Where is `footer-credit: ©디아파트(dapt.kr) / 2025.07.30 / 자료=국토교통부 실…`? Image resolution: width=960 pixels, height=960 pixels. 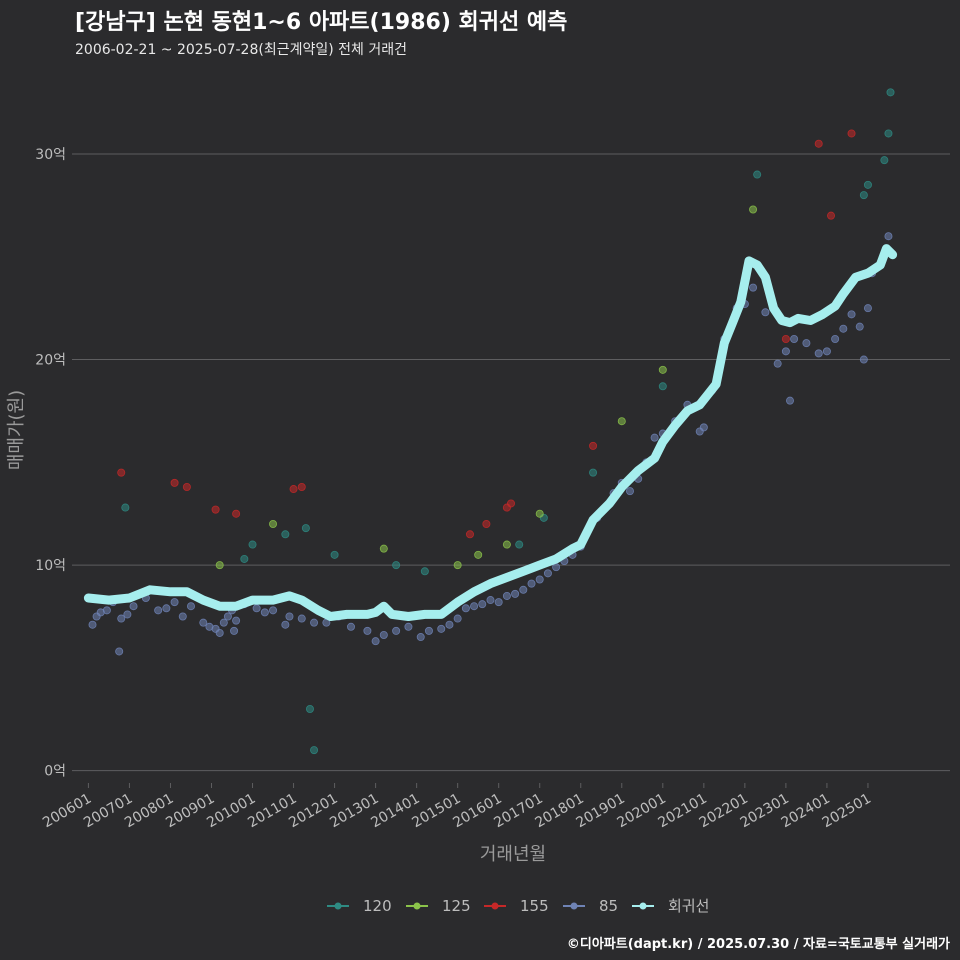
footer-credit: ©디아파트(dapt.kr) / 2025.07.30 / 자료=국토교통부 실… is located at coordinates (758, 944).